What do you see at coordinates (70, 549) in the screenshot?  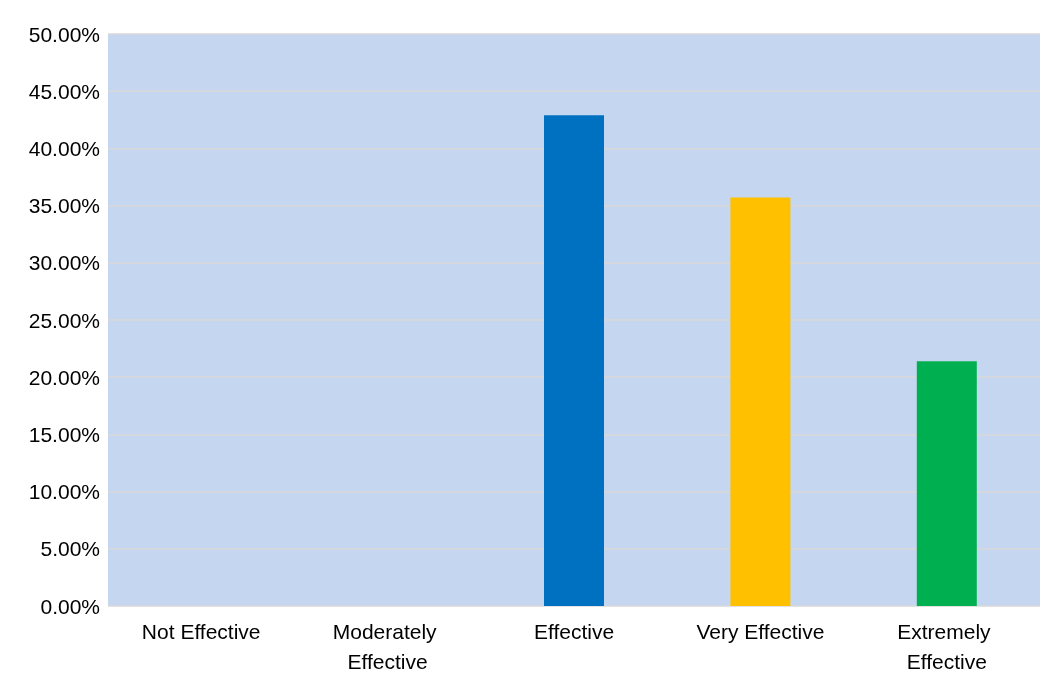 I see `y-tick-label: 5.00%` at bounding box center [70, 549].